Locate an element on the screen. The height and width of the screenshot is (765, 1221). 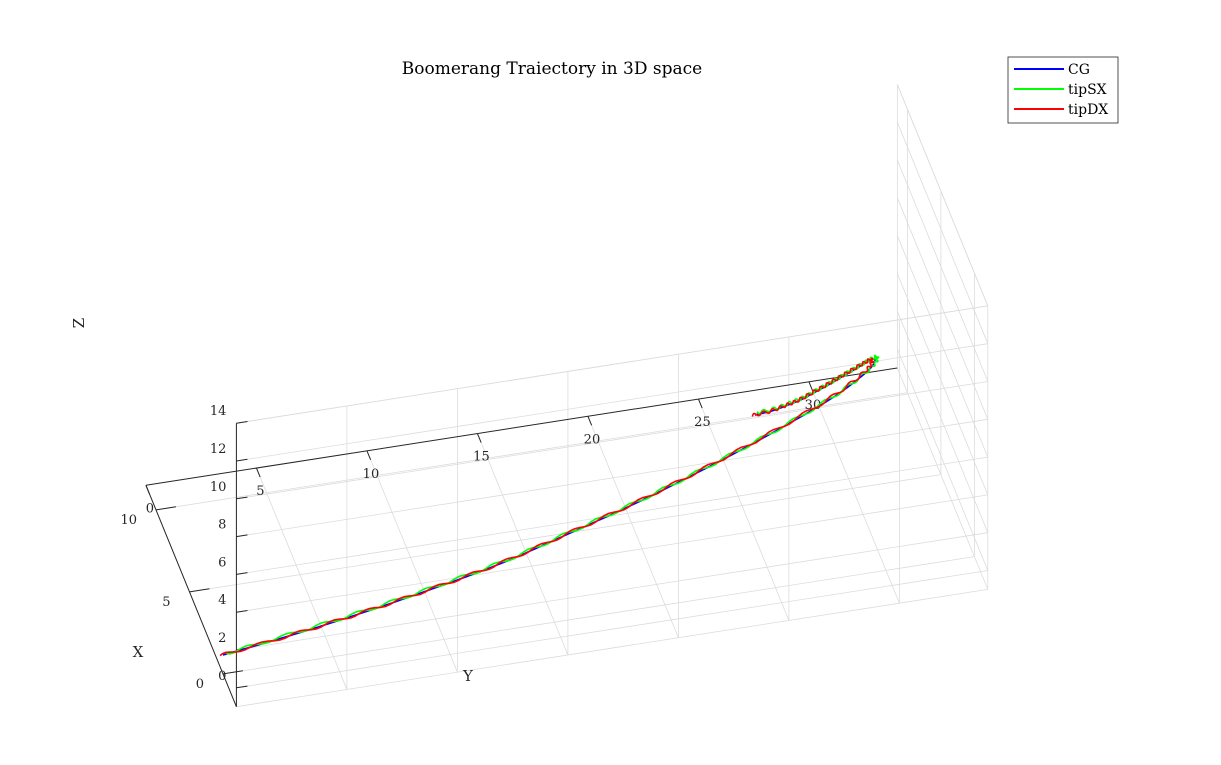
legend-label-tipsx: tipSX is located at coordinates (1087, 90).